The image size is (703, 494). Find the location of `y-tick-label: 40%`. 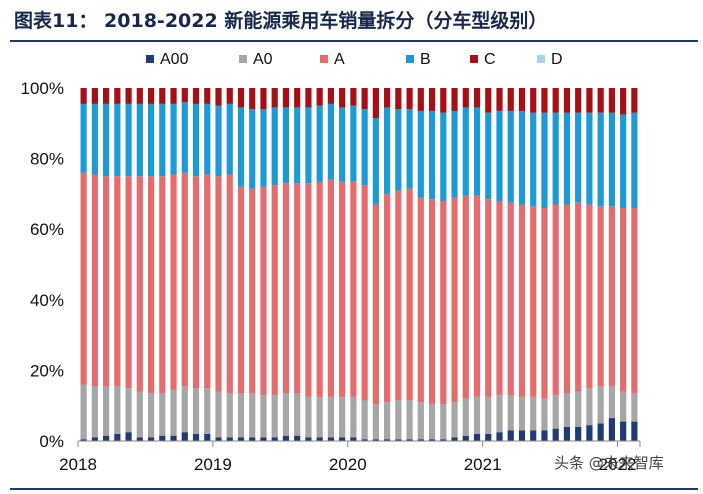

y-tick-label: 40% is located at coordinates (47, 300).